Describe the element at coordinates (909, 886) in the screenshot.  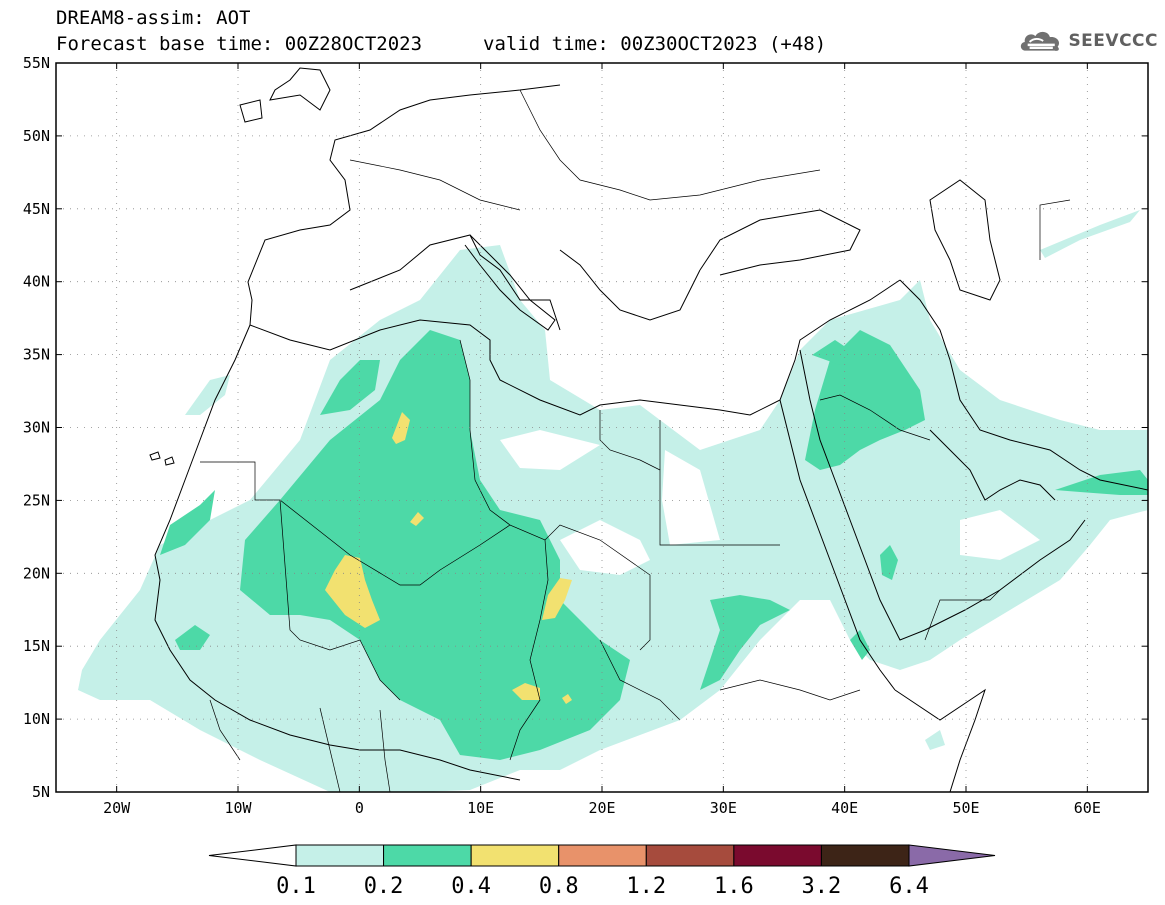
I see `colorbar-label: 6.4` at that location.